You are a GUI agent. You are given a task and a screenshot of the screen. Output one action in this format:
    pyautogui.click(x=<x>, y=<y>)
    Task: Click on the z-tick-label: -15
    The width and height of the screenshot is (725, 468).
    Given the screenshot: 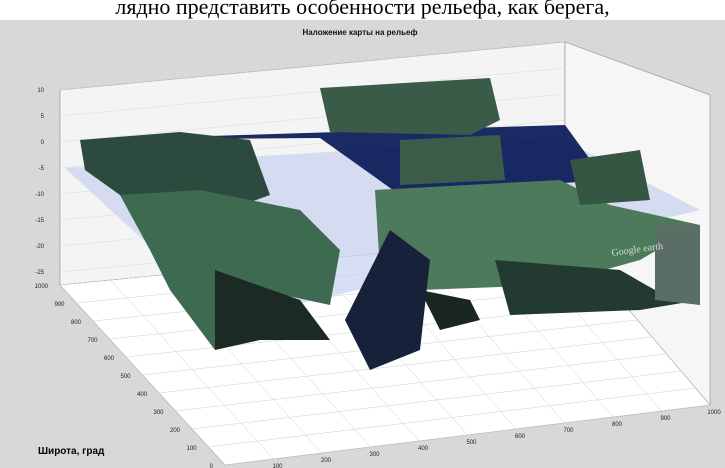 What is the action you would take?
    pyautogui.click(x=39, y=221)
    